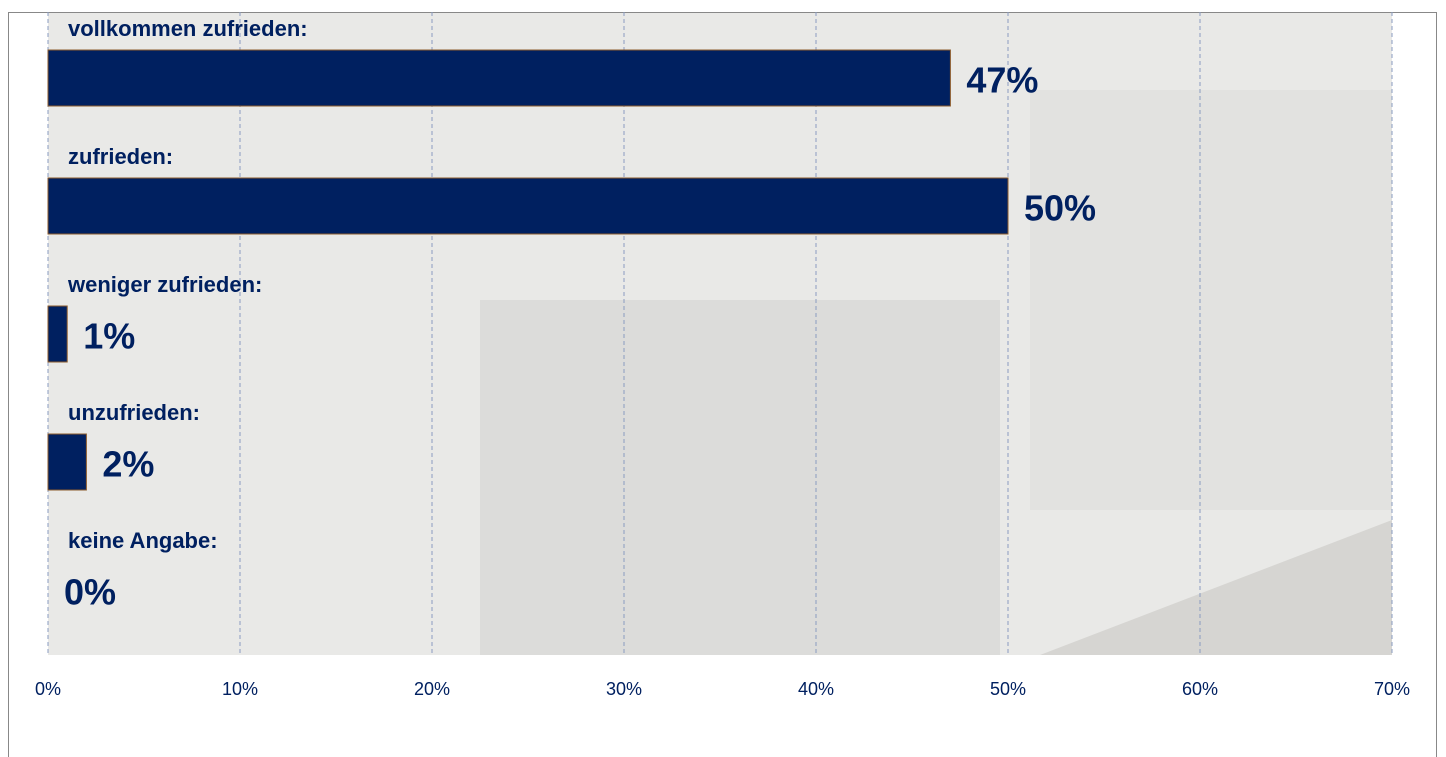 The width and height of the screenshot is (1446, 757). Describe the element at coordinates (1392, 689) in the screenshot. I see `x-tick-label: 70%` at that location.